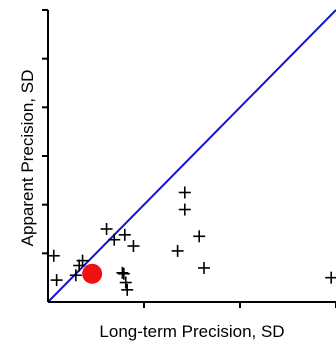 The height and width of the screenshot is (350, 336). I want to click on highlight-point, so click(92, 273).